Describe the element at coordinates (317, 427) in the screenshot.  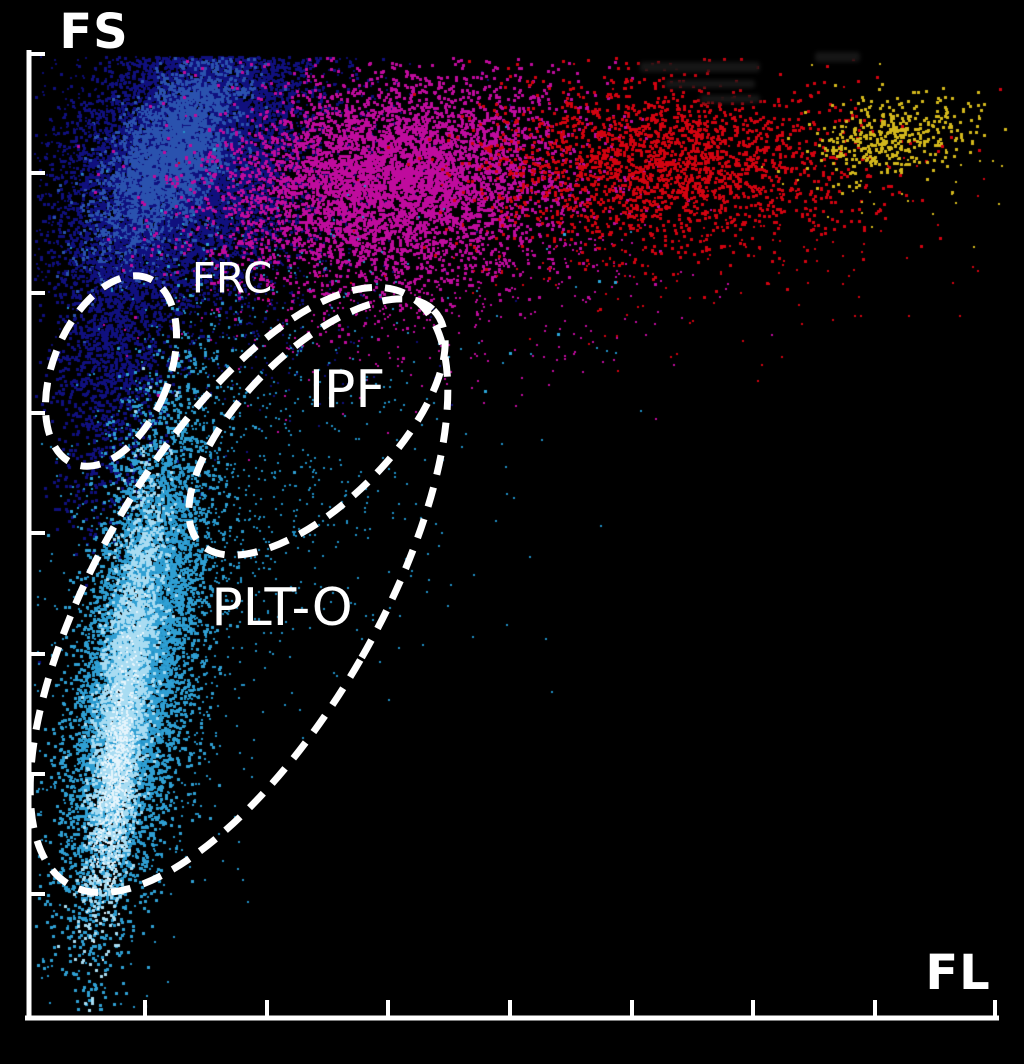
I see `gate-ellipse-ipf` at that location.